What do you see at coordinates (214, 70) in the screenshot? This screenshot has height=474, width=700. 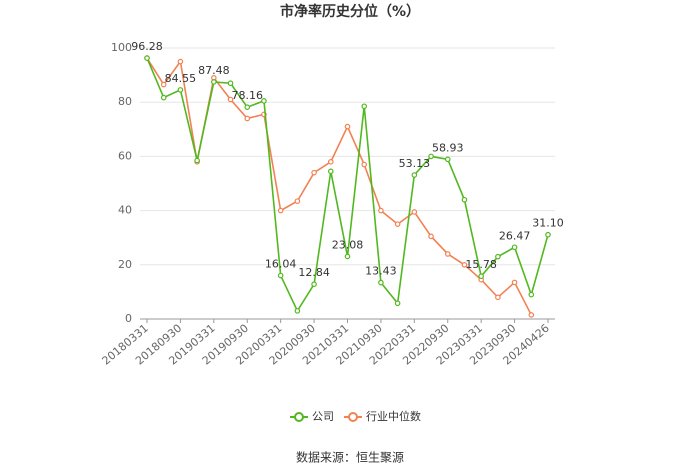 I see `data-label: 87.48` at bounding box center [214, 70].